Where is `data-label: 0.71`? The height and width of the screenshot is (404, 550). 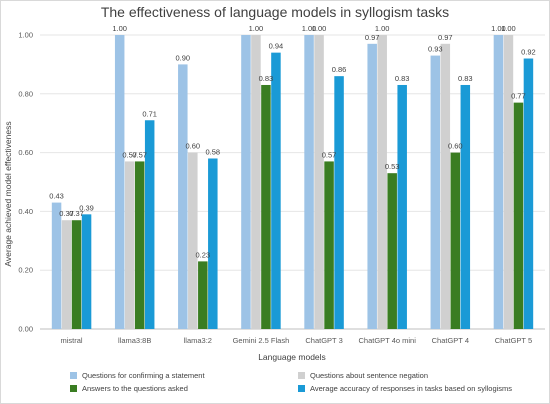
data-label: 0.71 is located at coordinates (149, 113).